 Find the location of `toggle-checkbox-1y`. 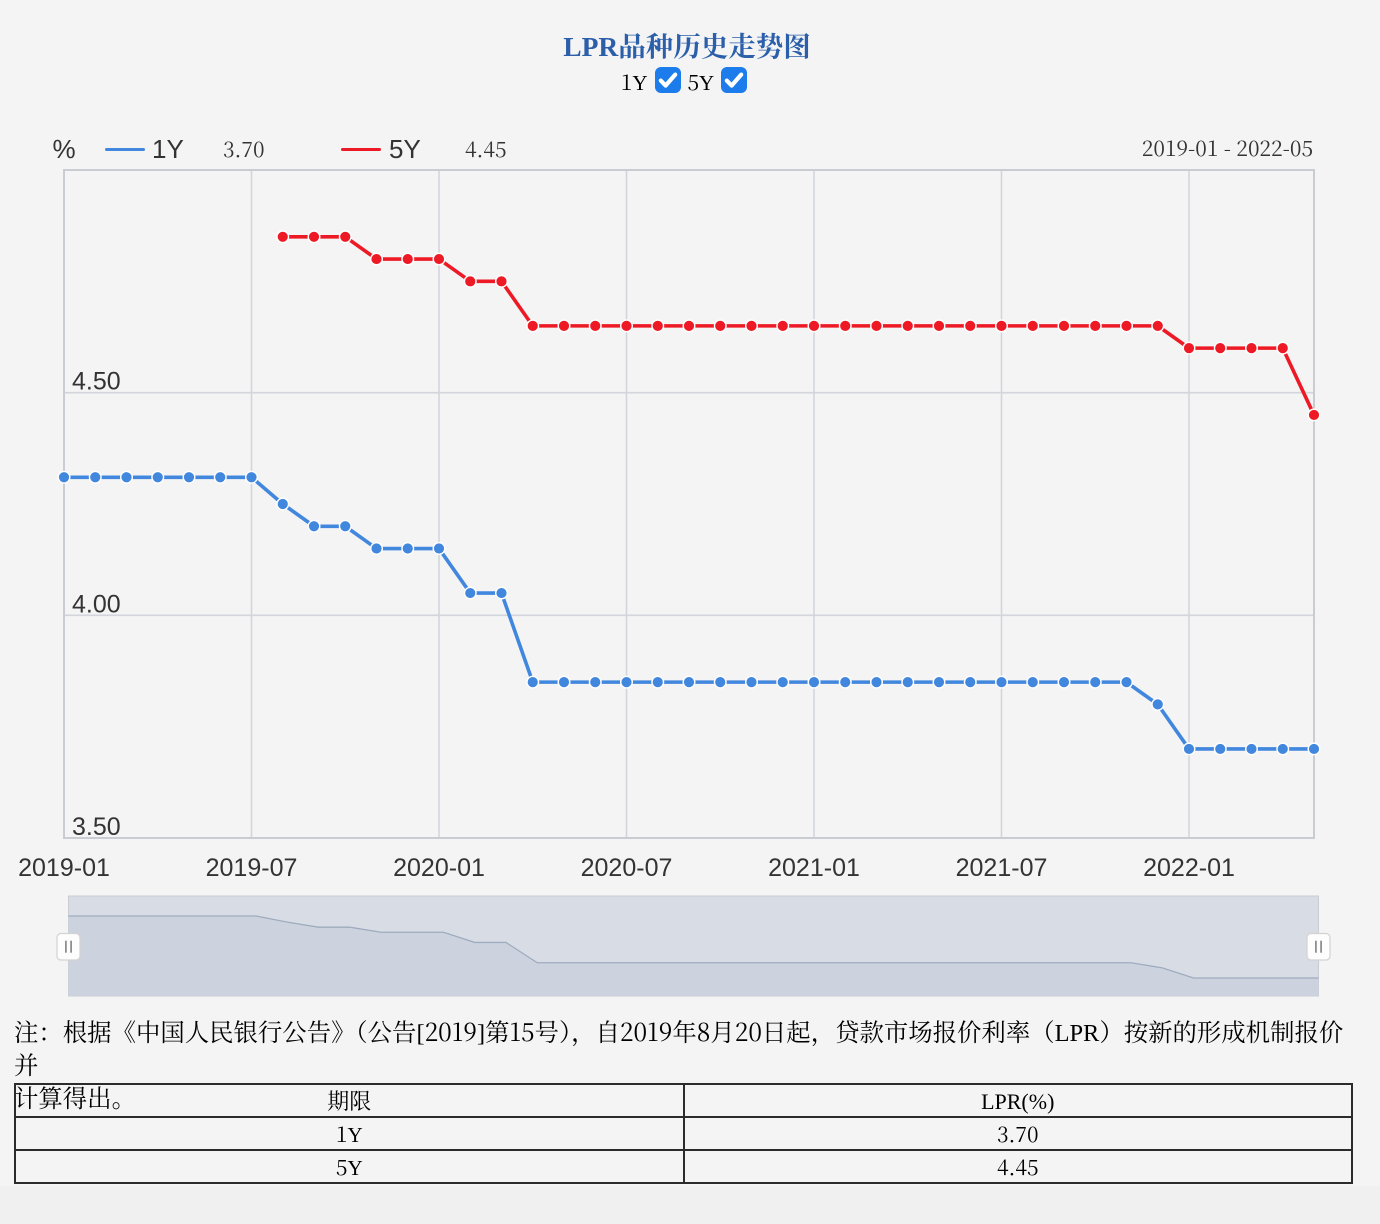

toggle-checkbox-1y is located at coordinates (667, 80).